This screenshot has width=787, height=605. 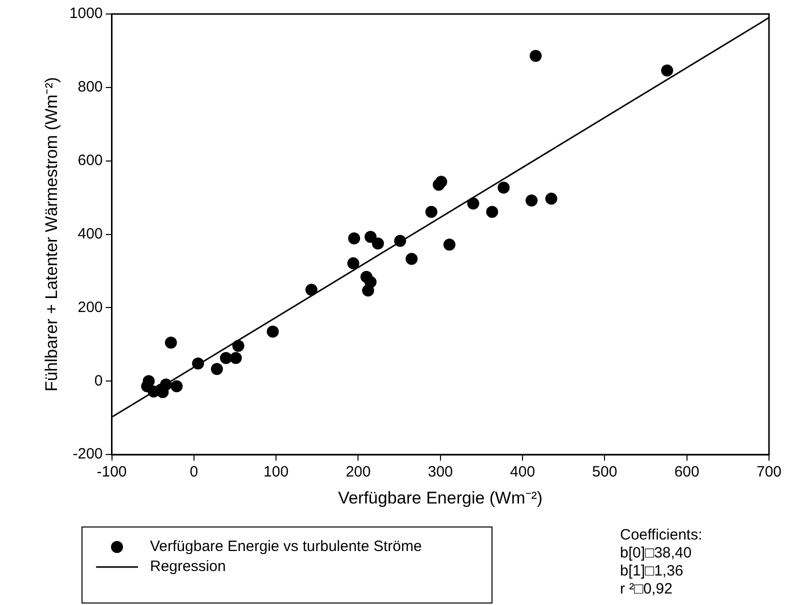 What do you see at coordinates (188, 567) in the screenshot?
I see `legend-label: Regression` at bounding box center [188, 567].